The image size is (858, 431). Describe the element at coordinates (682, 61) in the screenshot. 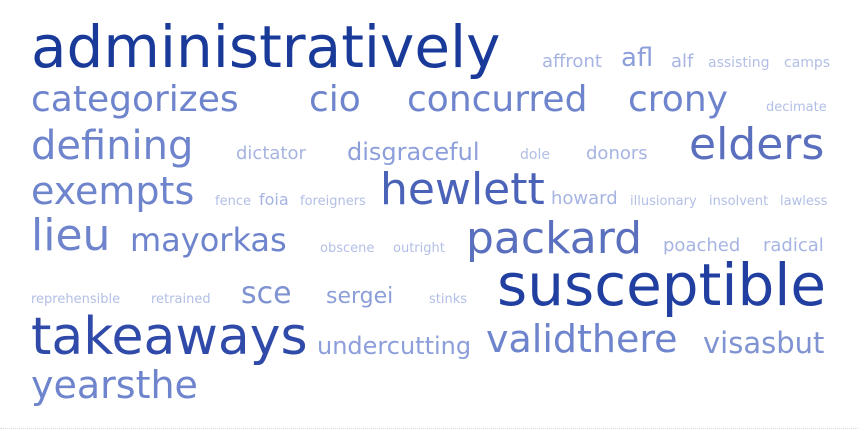

I see `word-alf: alf` at that location.